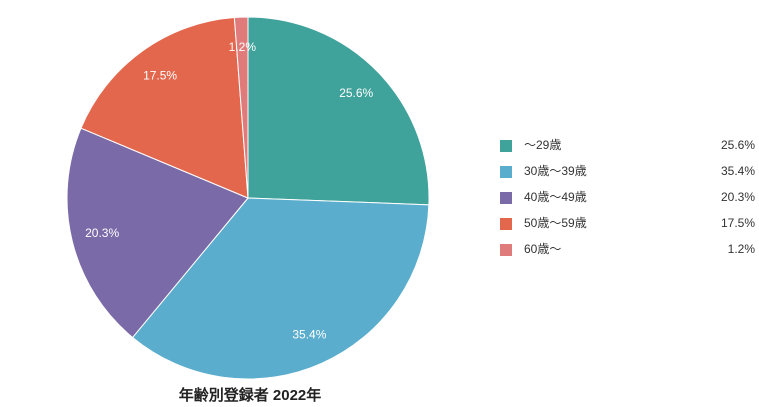  Describe the element at coordinates (555, 223) in the screenshot. I see `legend-label: 50歳〜59歳` at that location.